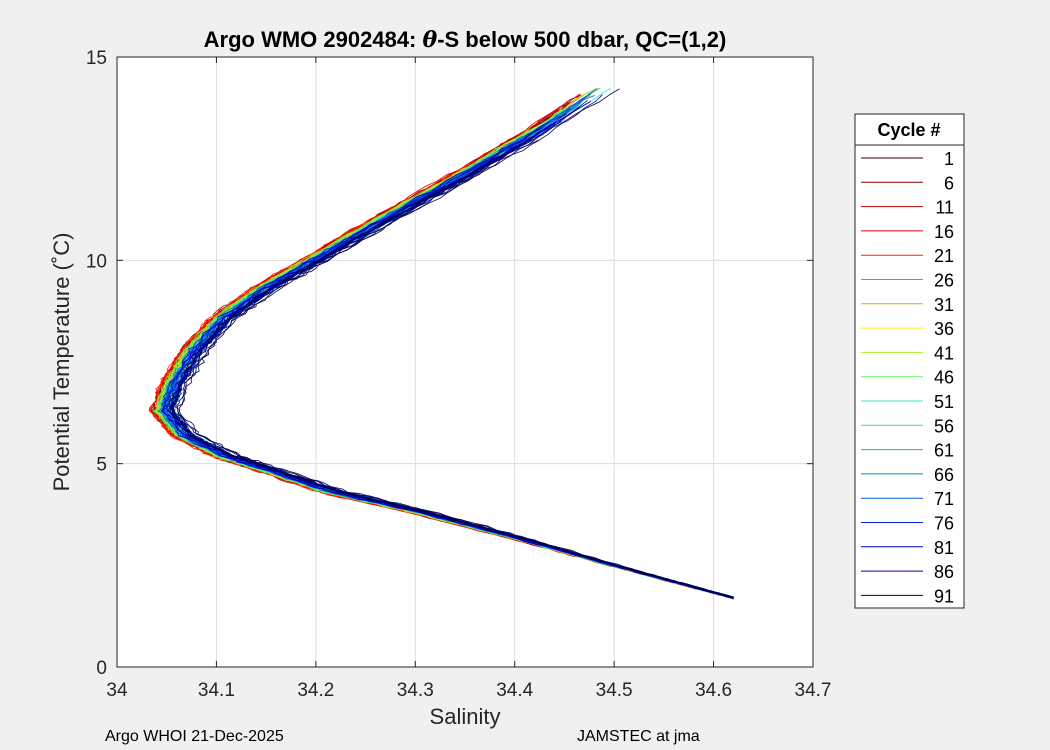 The image size is (1050, 750). What do you see at coordinates (813, 690) in the screenshot?
I see `x-tick-label: 34.7` at bounding box center [813, 690].